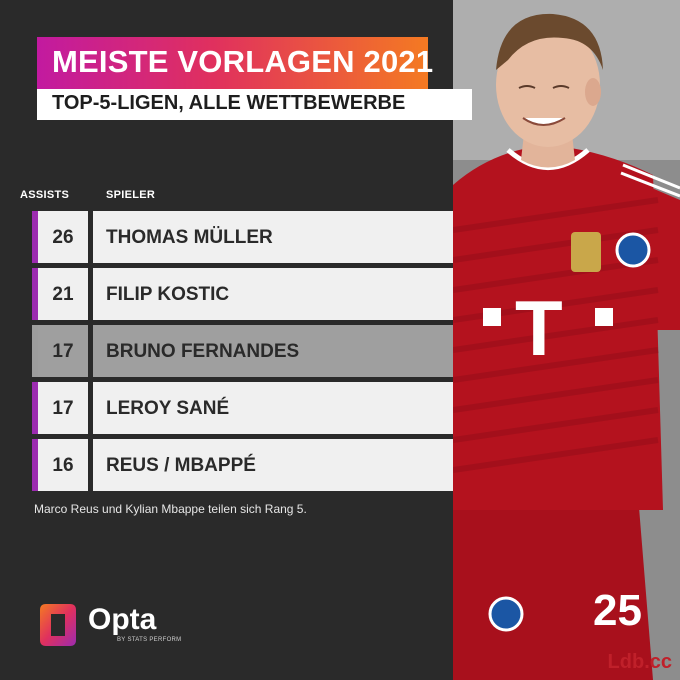  I want to click on assists-value: 26, so click(63, 237).